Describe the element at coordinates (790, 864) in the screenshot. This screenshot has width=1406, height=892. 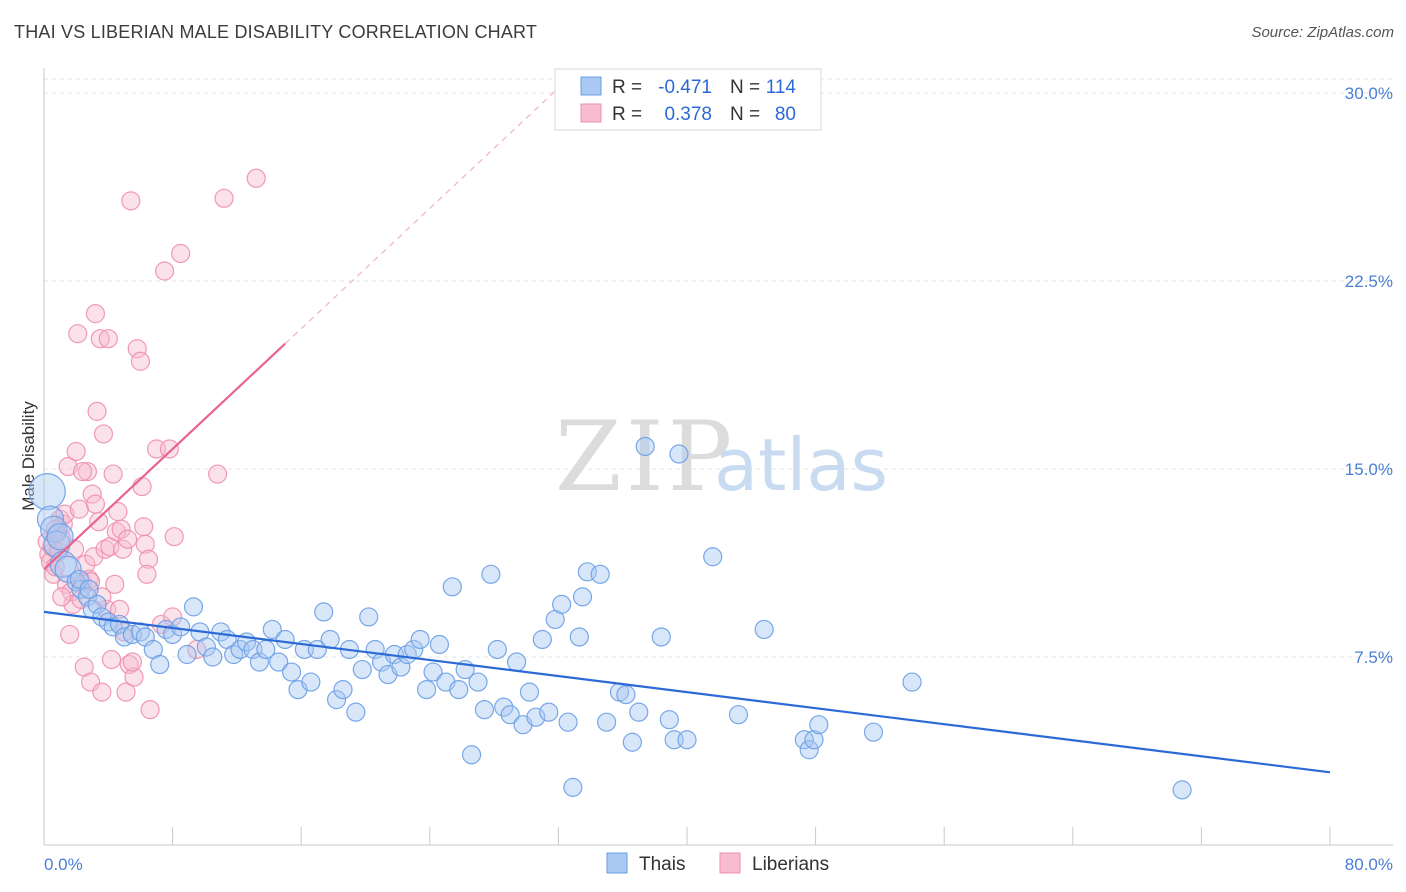
I see `bottom-legend-label-liberians: Liberians` at that location.